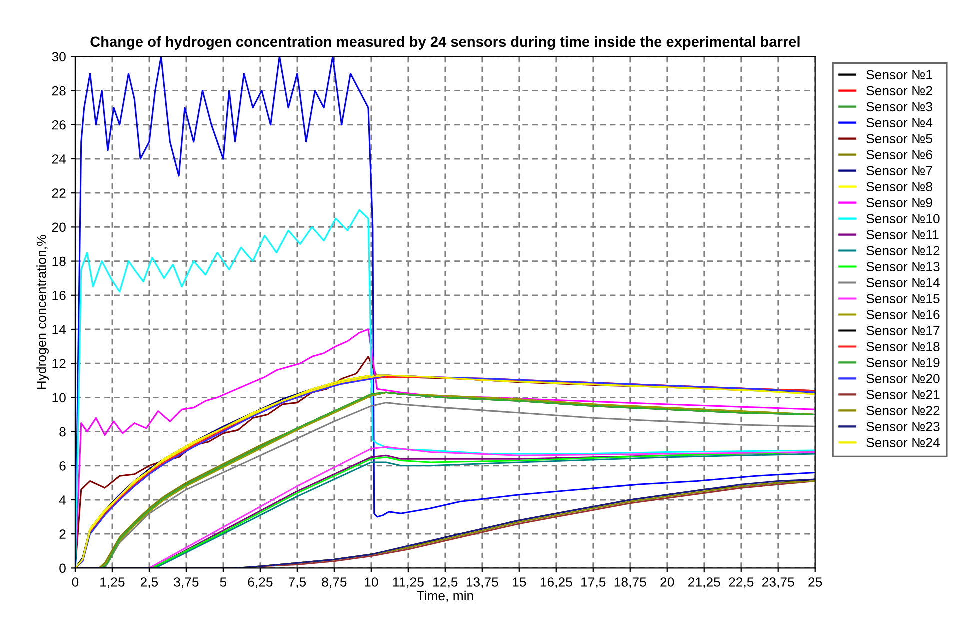  Describe the element at coordinates (778, 583) in the screenshot. I see `x-tick-label: 23,75` at that location.